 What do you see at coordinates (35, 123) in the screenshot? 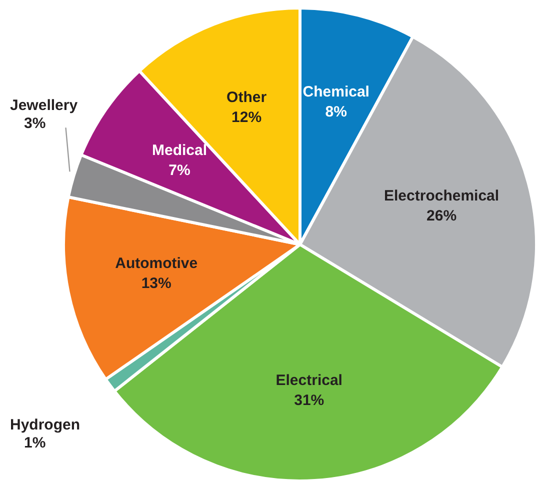
I see `data-label: 3%` at bounding box center [35, 123].